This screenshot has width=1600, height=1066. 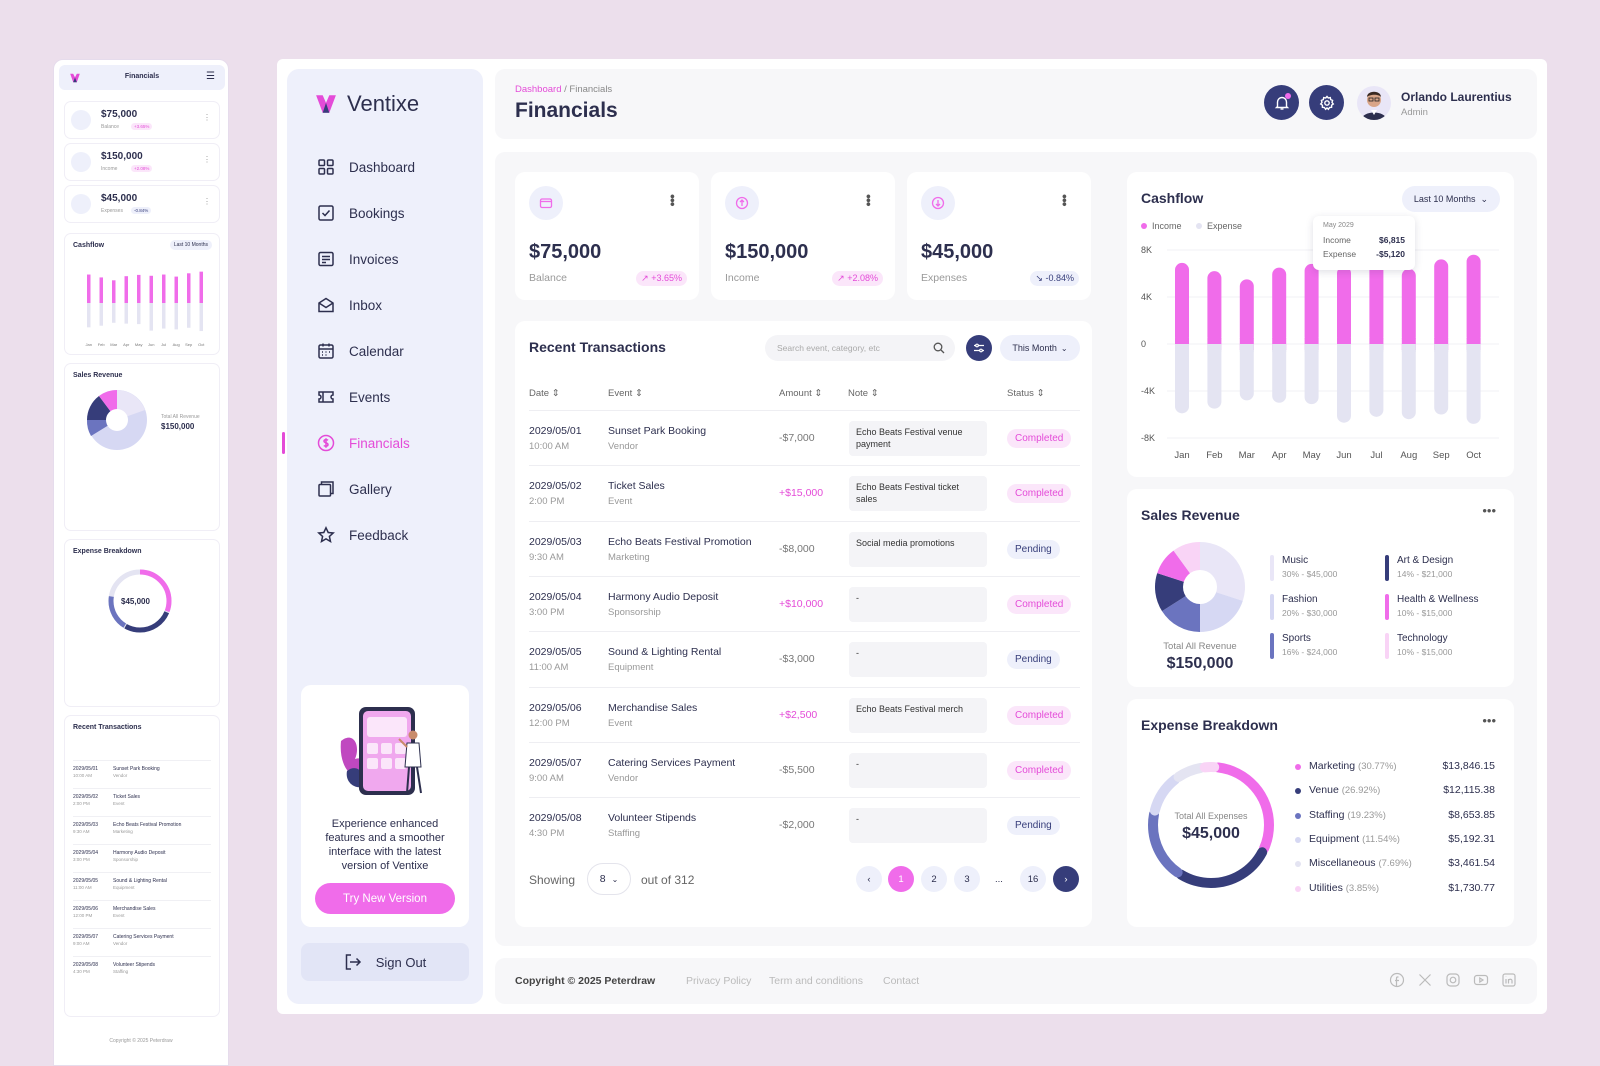 What do you see at coordinates (901, 879) in the screenshot?
I see `page-1-button: 1` at bounding box center [901, 879].